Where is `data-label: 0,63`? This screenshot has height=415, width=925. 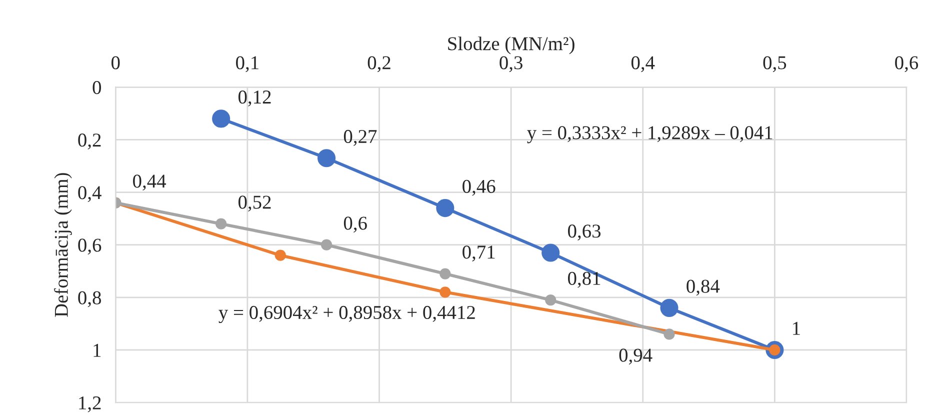
data-label: 0,63 is located at coordinates (584, 232).